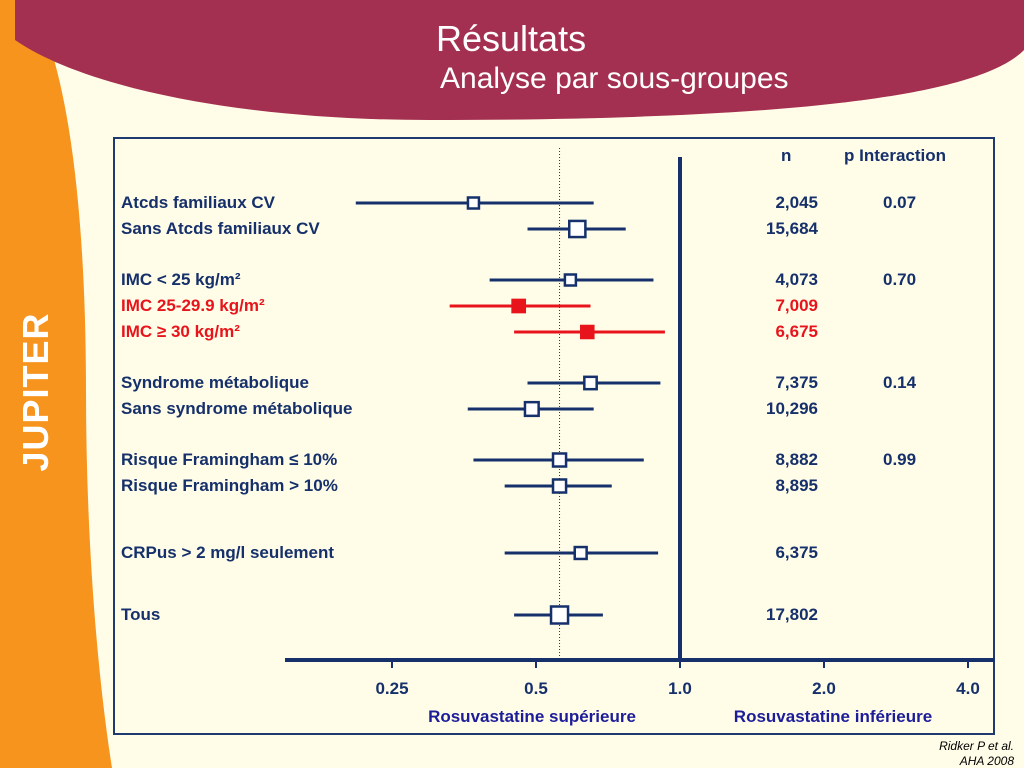 This screenshot has height=768, width=1024. Describe the element at coordinates (215, 382) in the screenshot. I see `subgroup-label: Syndrome métabolique` at that location.